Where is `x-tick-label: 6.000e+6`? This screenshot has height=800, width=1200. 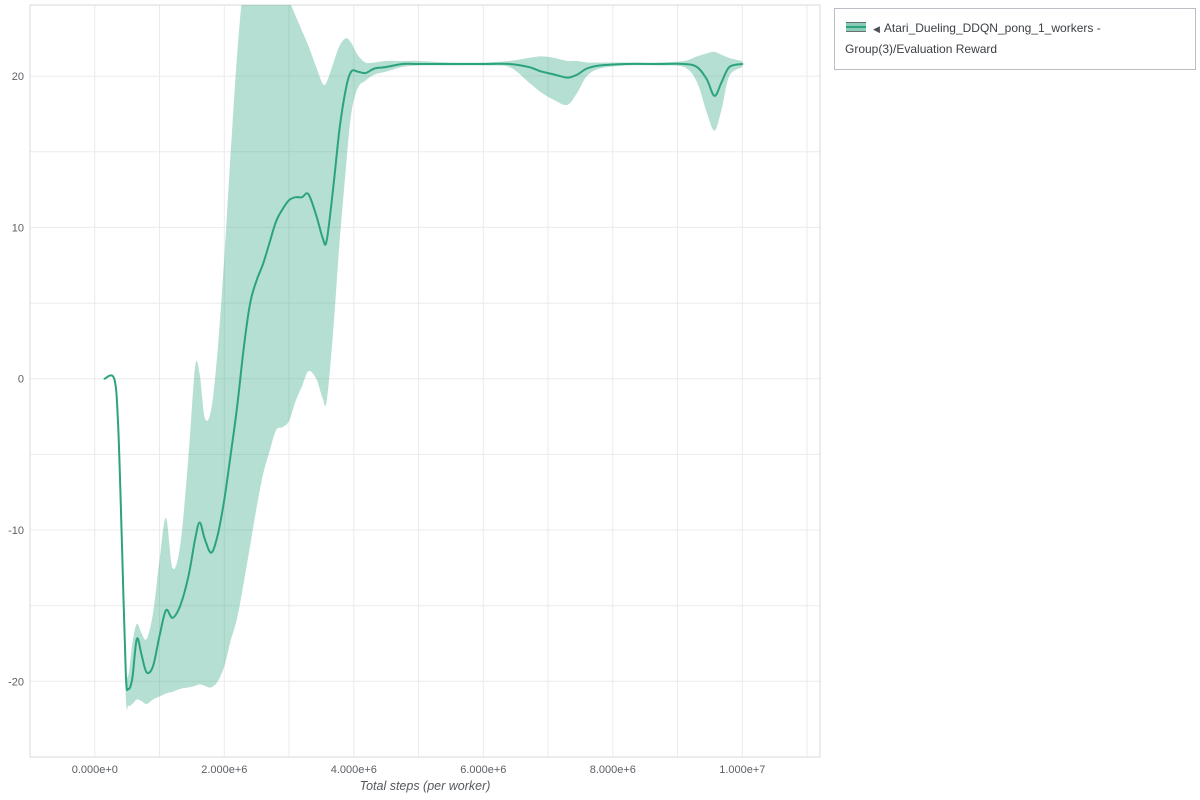
x-tick-label: 6.000e+6 is located at coordinates (483, 770).